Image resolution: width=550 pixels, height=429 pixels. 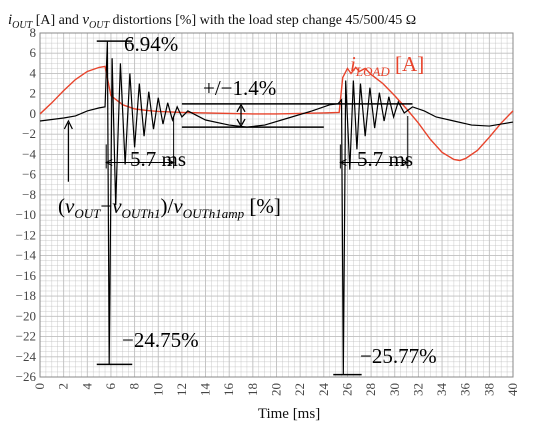 What do you see at coordinates (33, 113) in the screenshot?
I see `y-tick-label: 0` at bounding box center [33, 113].